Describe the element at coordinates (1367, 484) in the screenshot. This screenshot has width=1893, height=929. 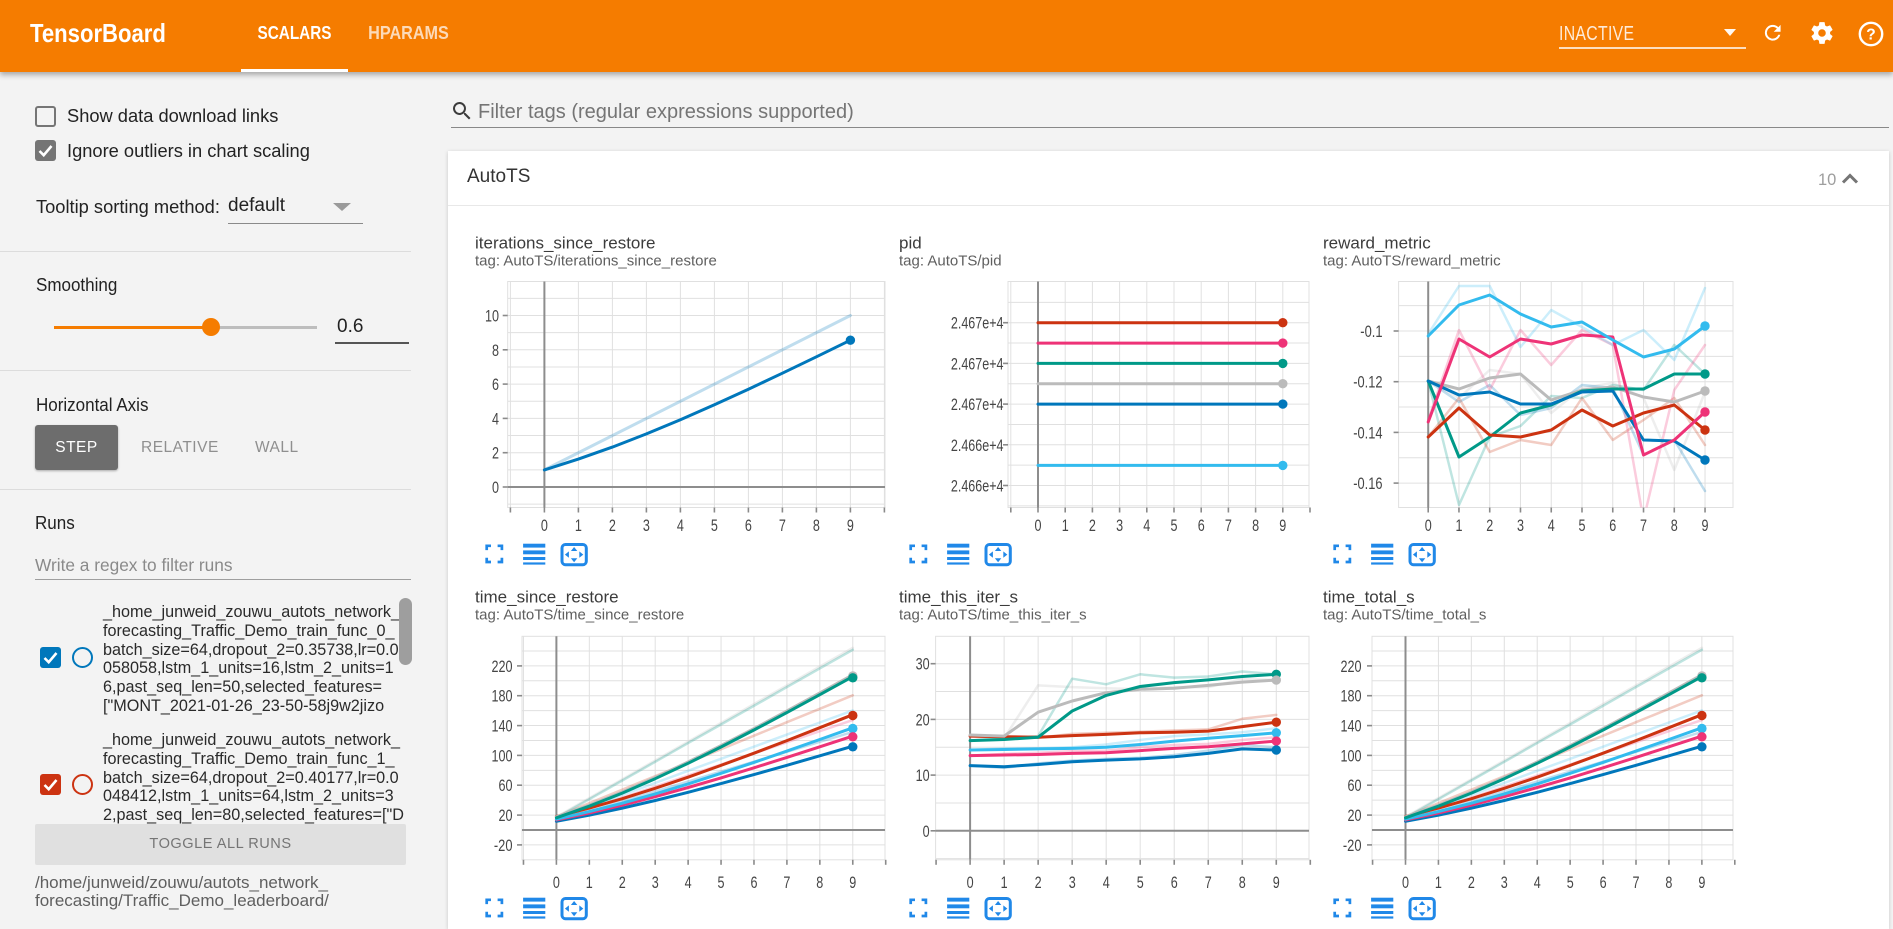
I see `svg-text: -0.16` at that location.